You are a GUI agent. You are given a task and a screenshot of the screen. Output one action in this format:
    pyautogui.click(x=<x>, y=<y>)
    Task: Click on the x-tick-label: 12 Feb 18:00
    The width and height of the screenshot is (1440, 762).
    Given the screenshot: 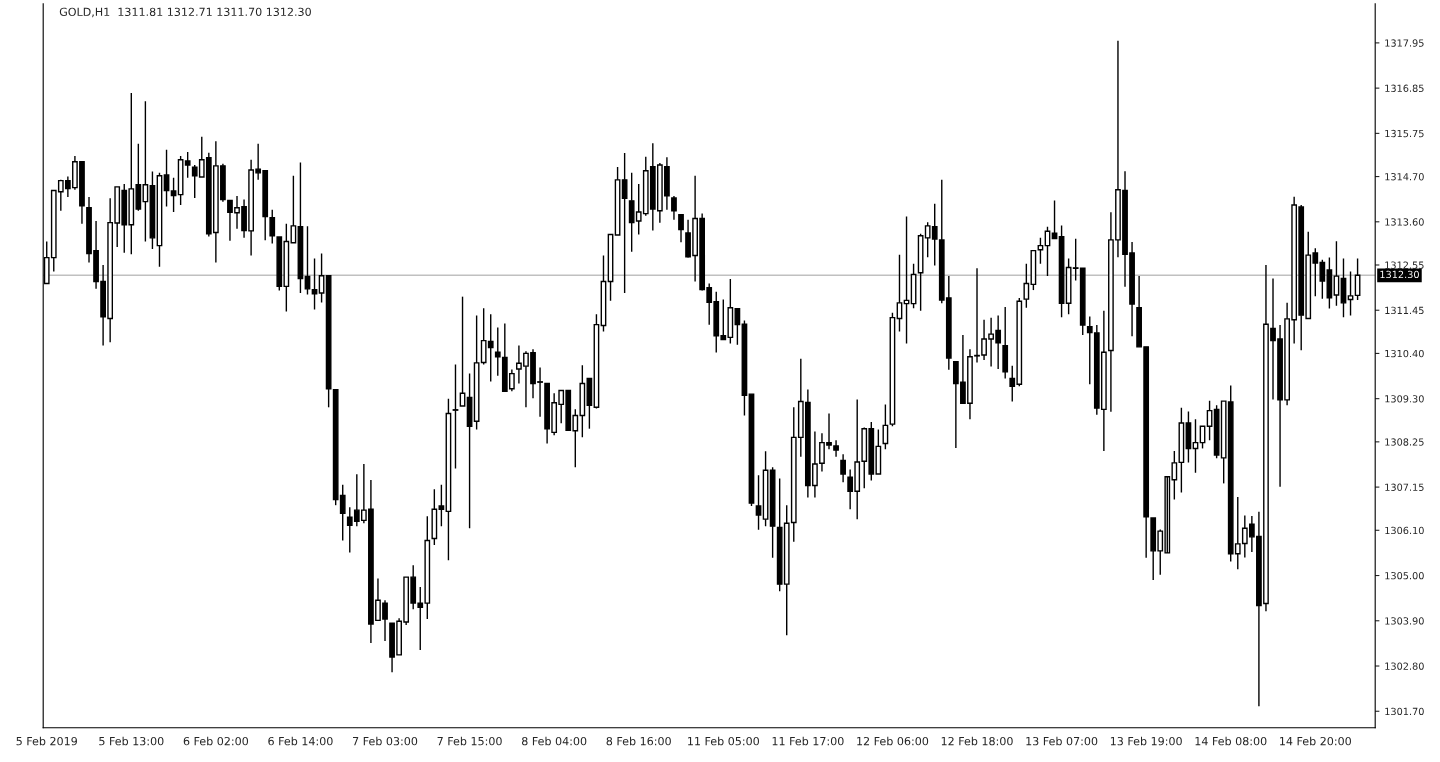 What is the action you would take?
    pyautogui.click(x=977, y=741)
    